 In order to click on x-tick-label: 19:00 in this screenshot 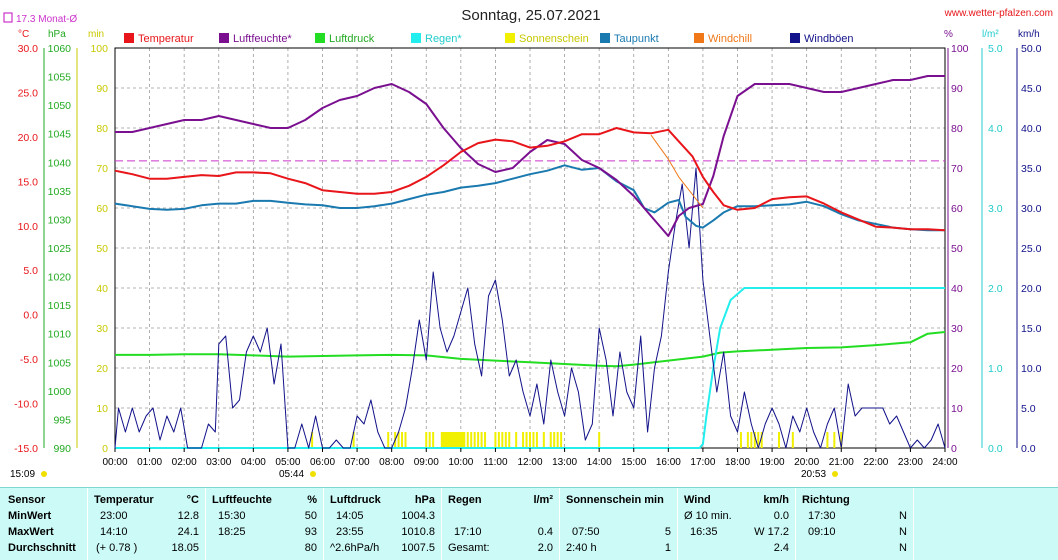, I will do `click(772, 462)`.